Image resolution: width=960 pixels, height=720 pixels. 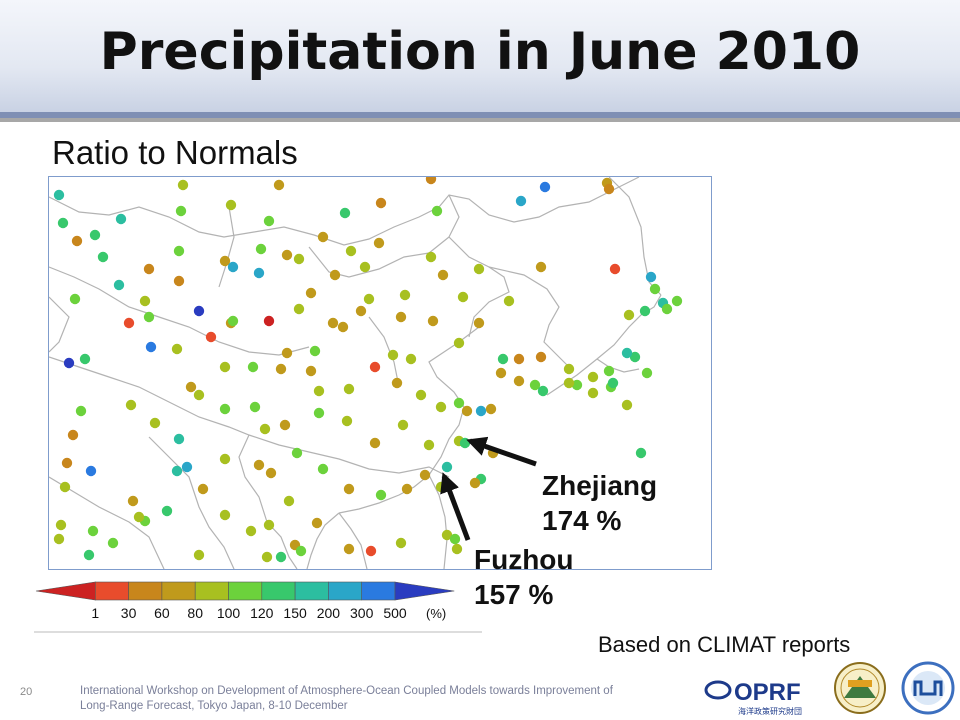 What do you see at coordinates (724, 644) in the screenshot?
I see `source-note: Based on CLIMAT reports` at bounding box center [724, 644].